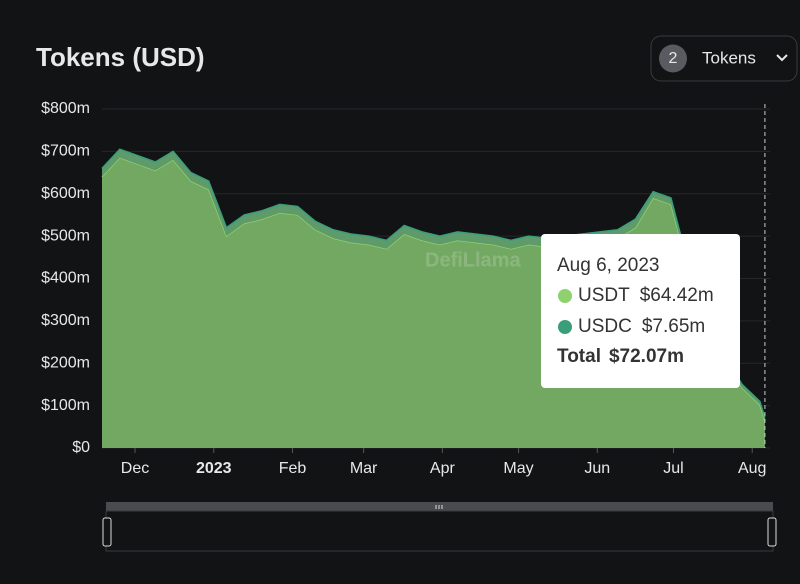  What do you see at coordinates (579, 356) in the screenshot?
I see `tooltip-total-label: Total` at bounding box center [579, 356].